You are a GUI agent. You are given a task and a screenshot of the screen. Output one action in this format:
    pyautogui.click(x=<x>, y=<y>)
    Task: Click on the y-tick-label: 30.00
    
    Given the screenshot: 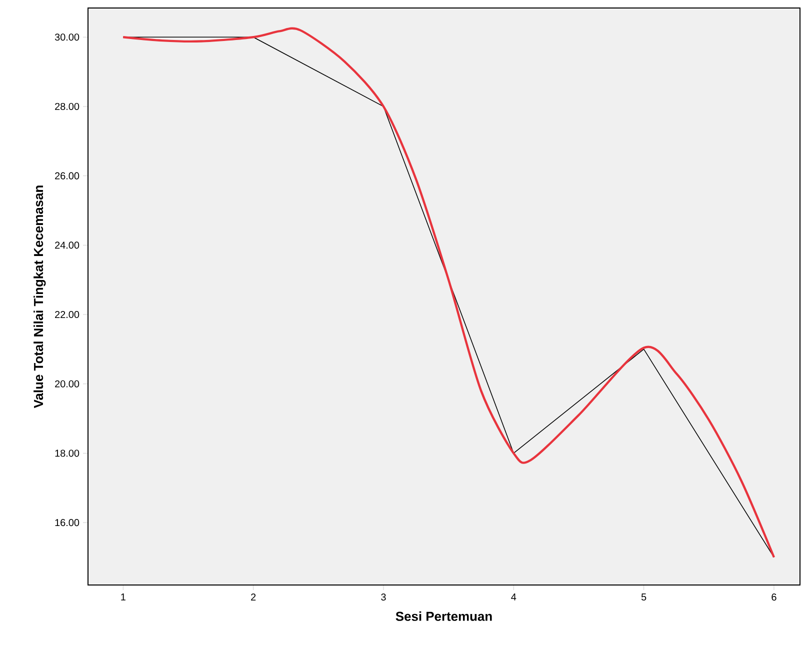 What is the action you would take?
    pyautogui.click(x=67, y=37)
    